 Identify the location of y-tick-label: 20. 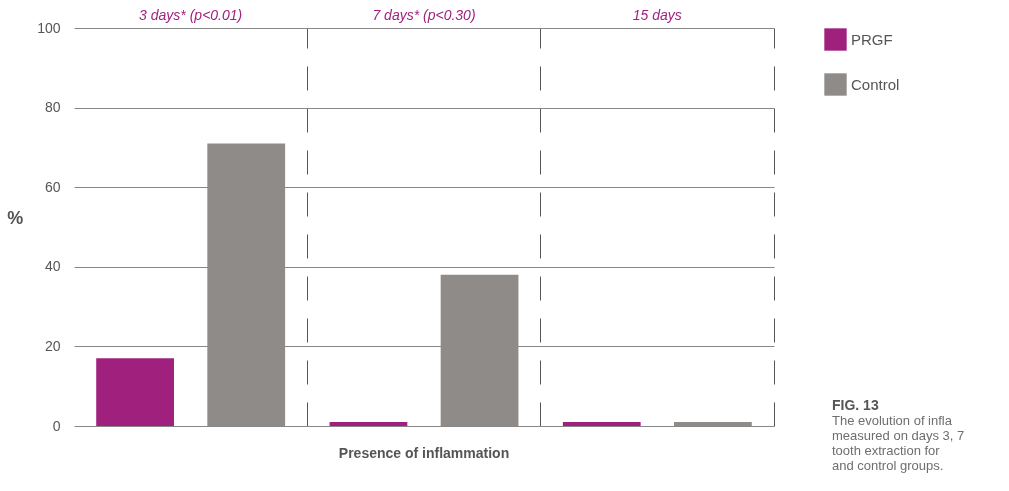
(52, 345).